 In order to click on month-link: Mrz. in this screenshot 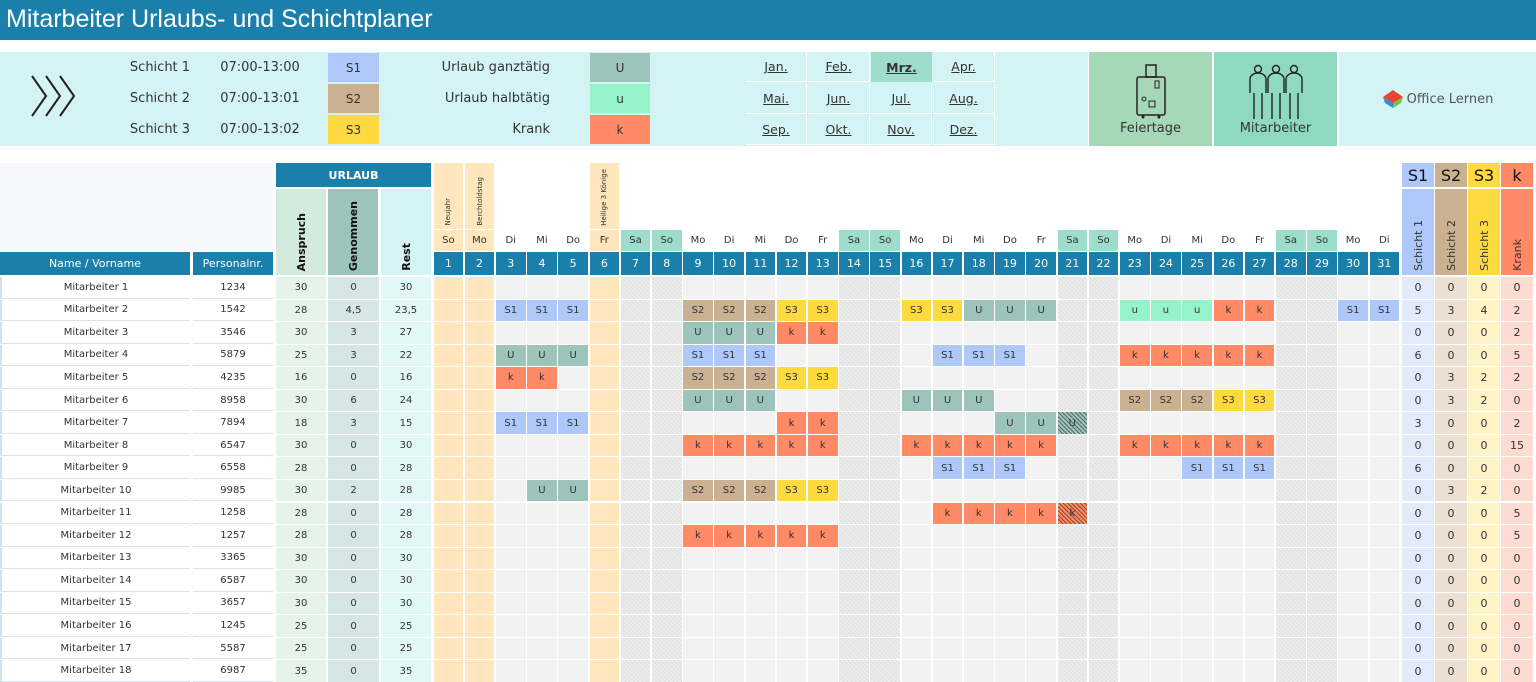, I will do `click(901, 67)`.